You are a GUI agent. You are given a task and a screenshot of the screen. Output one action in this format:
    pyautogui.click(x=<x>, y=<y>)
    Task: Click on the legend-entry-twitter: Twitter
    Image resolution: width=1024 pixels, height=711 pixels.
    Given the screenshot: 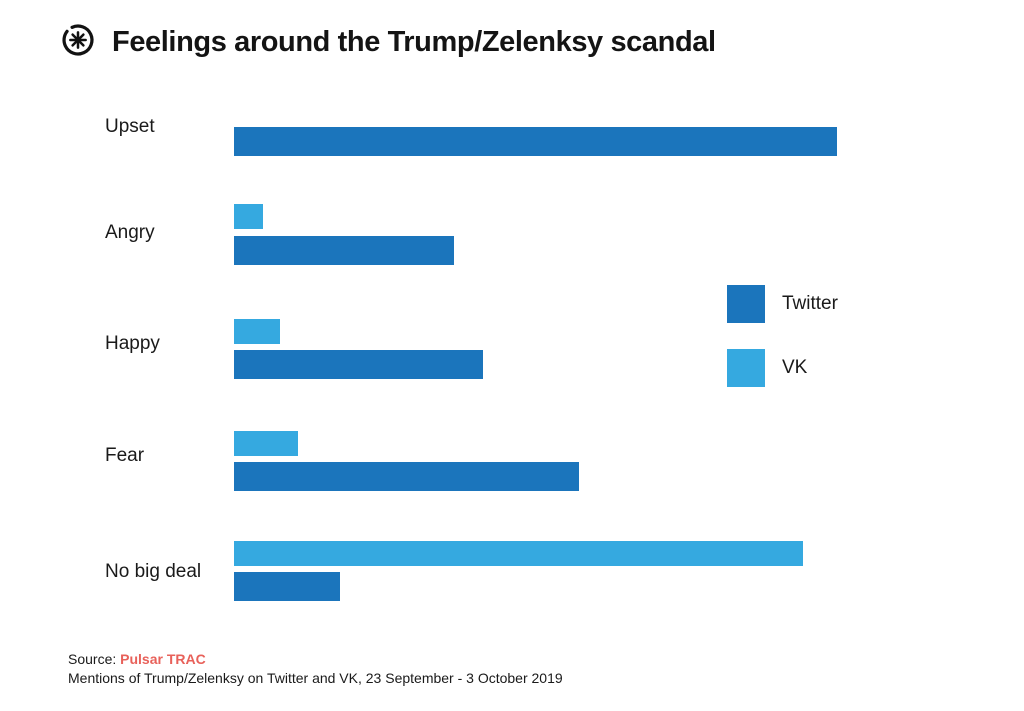 What is the action you would take?
    pyautogui.click(x=807, y=304)
    